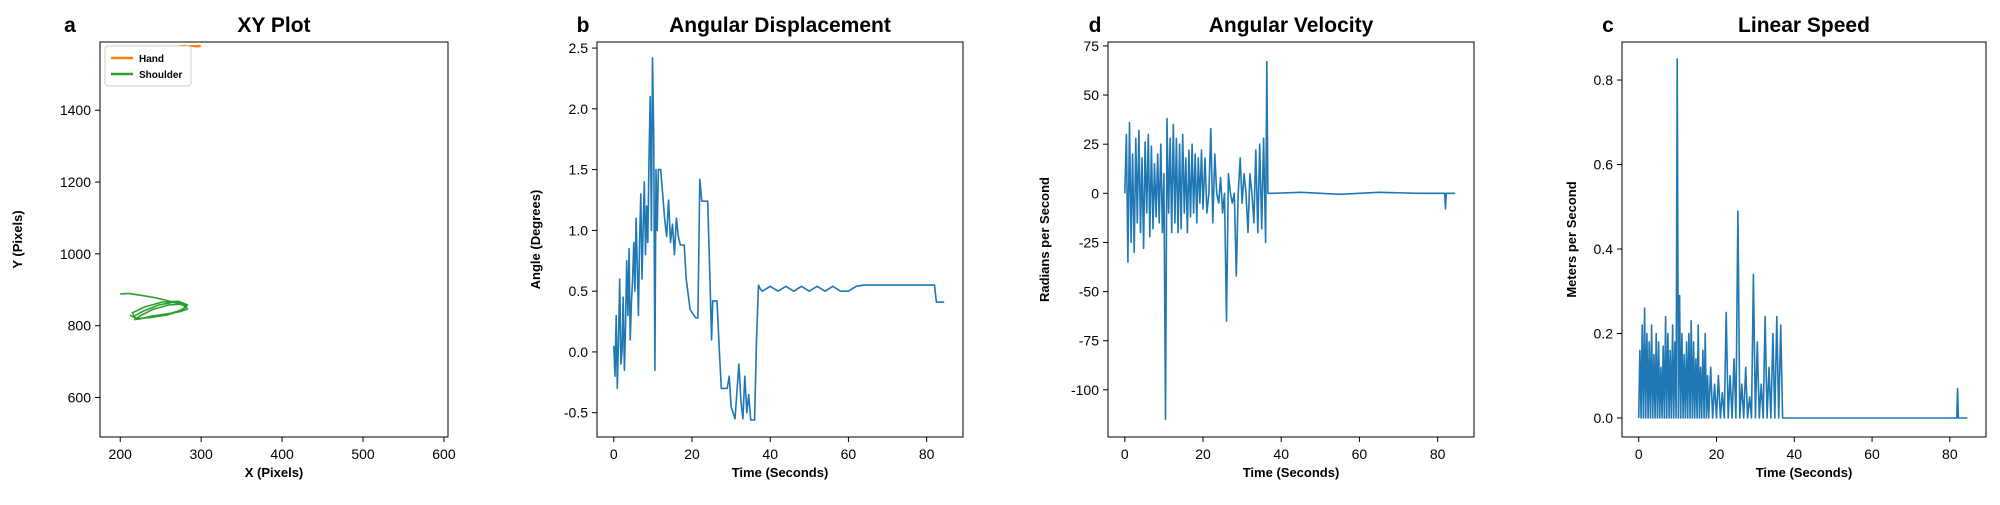 Image resolution: width=2000 pixels, height=505 pixels. I want to click on y-tick-label: 50, so click(1091, 95).